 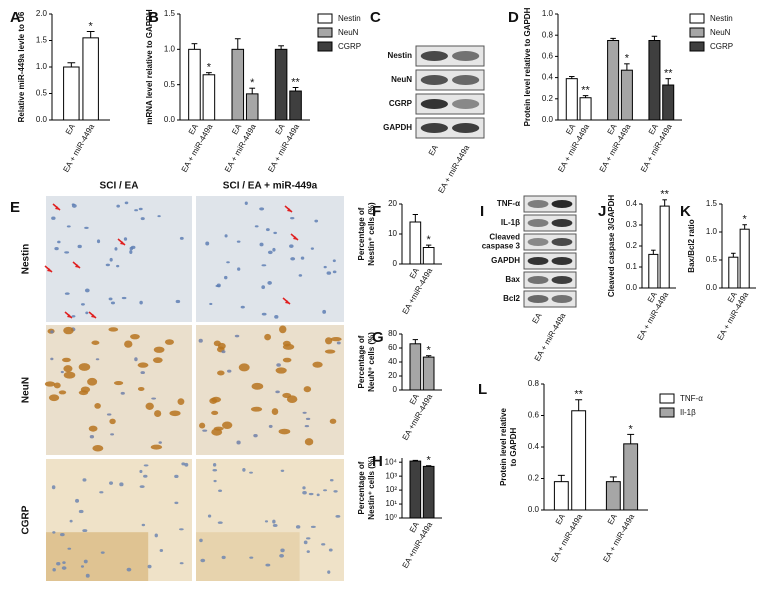 What do you see at coordinates (632, 224) in the screenshot?
I see `y-tick-label: 0.3` at bounding box center [632, 224].